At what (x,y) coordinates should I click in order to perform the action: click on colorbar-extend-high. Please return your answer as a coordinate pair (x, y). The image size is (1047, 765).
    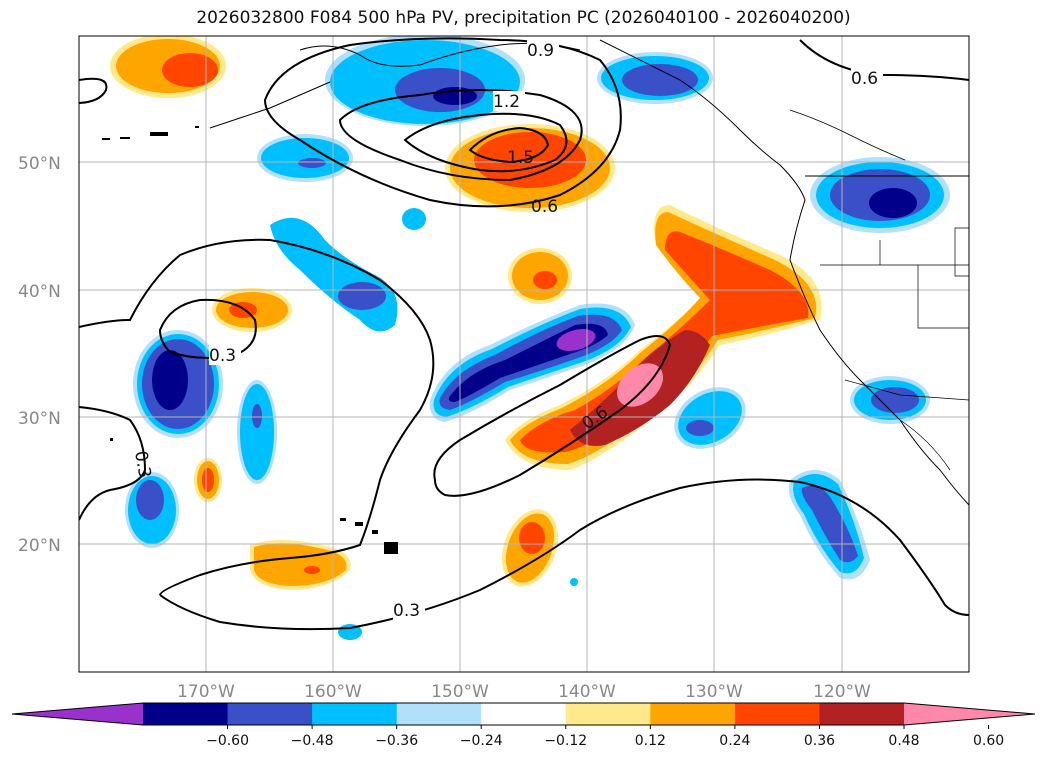
    Looking at the image, I should click on (969, 714).